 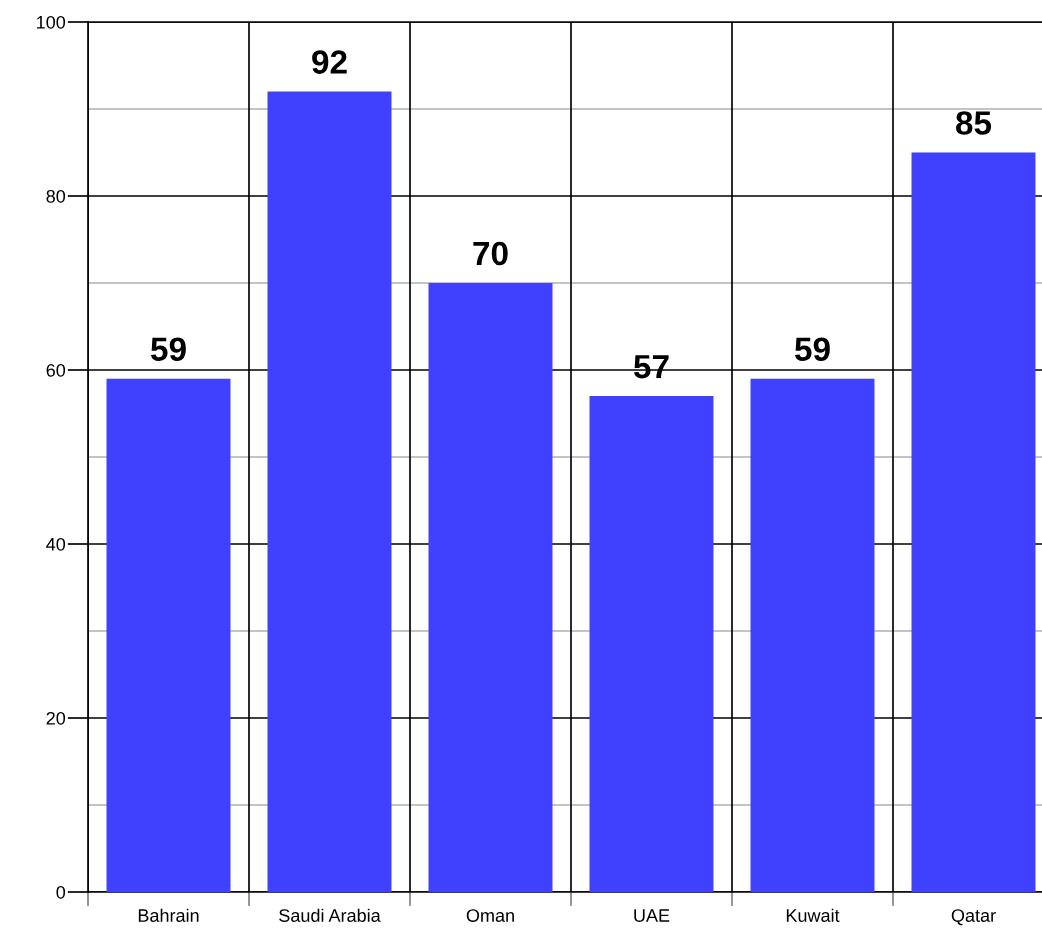 What do you see at coordinates (168, 915) in the screenshot?
I see `x-tick-label: Bahrain` at bounding box center [168, 915].